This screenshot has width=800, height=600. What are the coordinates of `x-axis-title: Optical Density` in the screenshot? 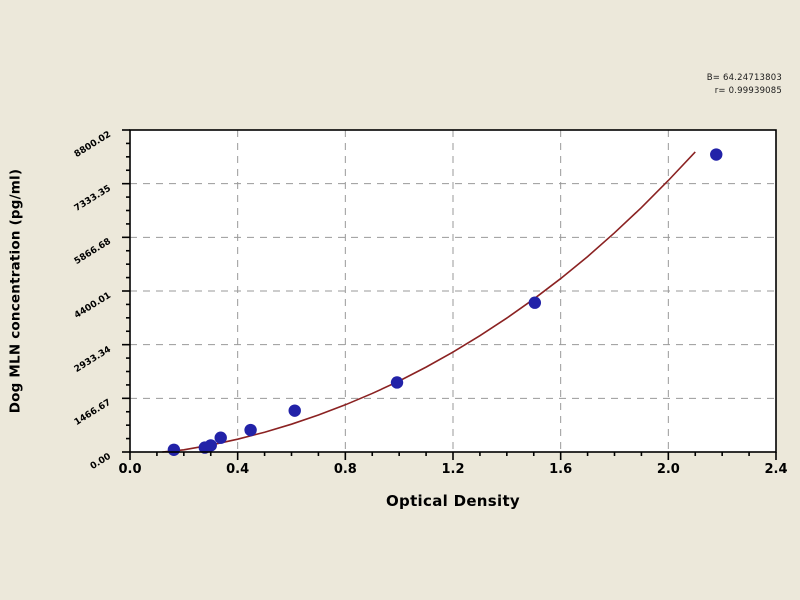 It's located at (453, 501).